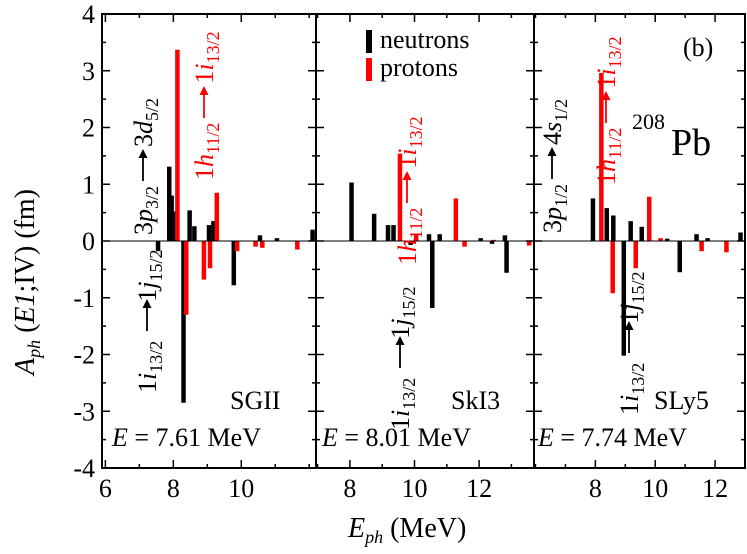 The width and height of the screenshot is (747, 554). What do you see at coordinates (88, 14) in the screenshot?
I see `y-tick-label: 4` at bounding box center [88, 14].